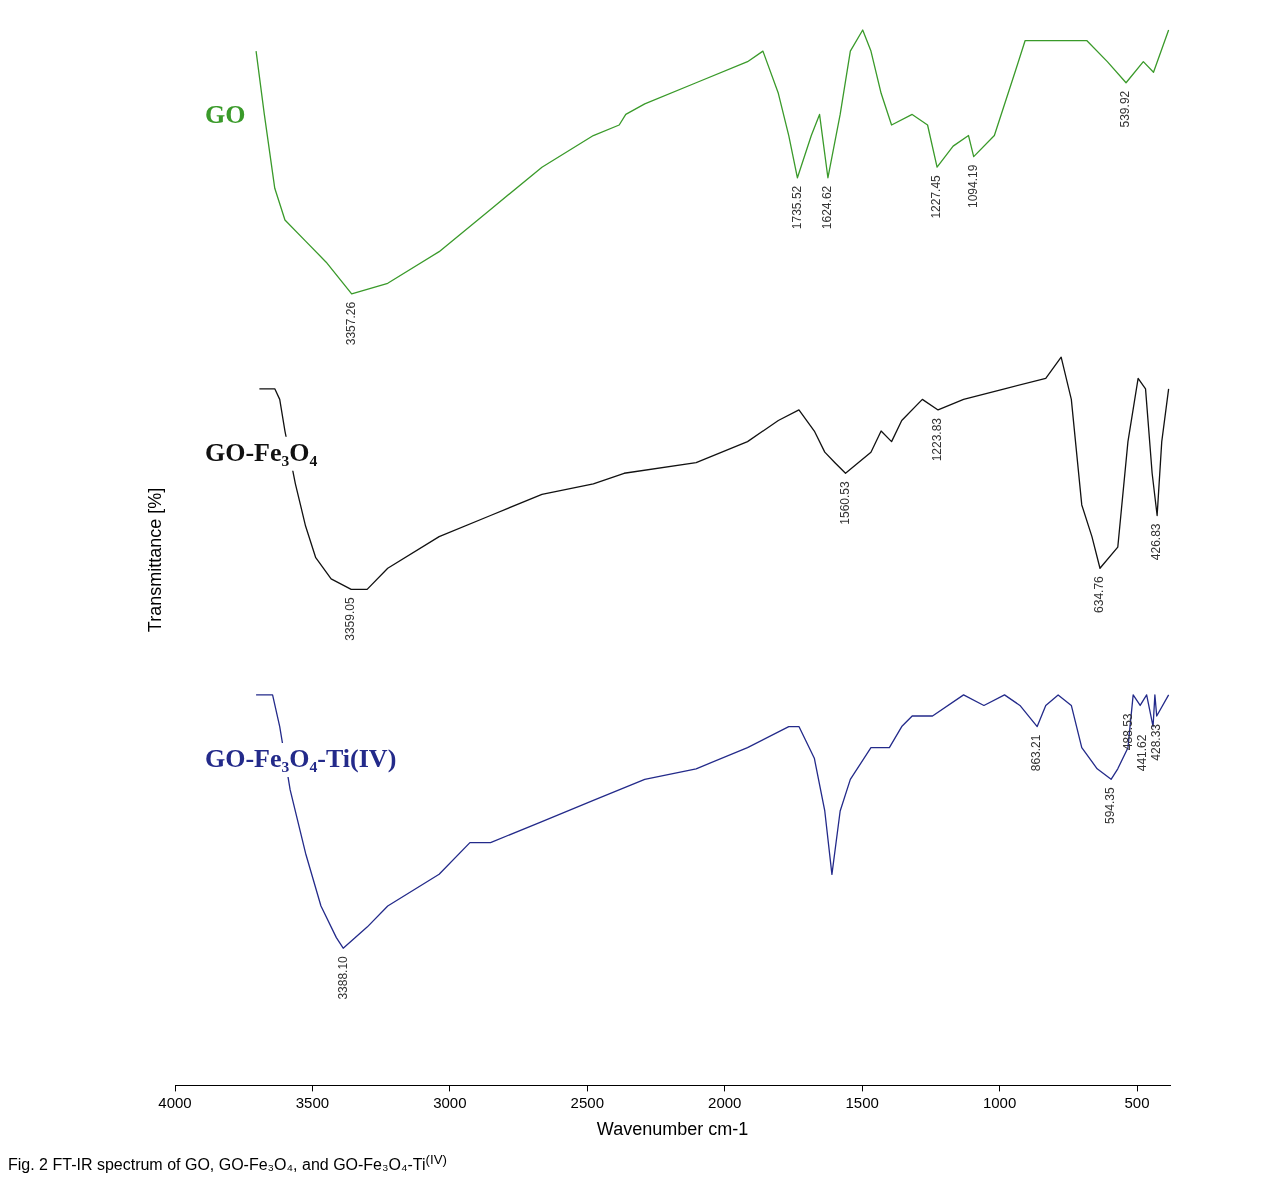 This screenshot has height=1185, width=1284. What do you see at coordinates (999, 1102) in the screenshot?
I see `x-tick-label: 1000` at bounding box center [999, 1102].